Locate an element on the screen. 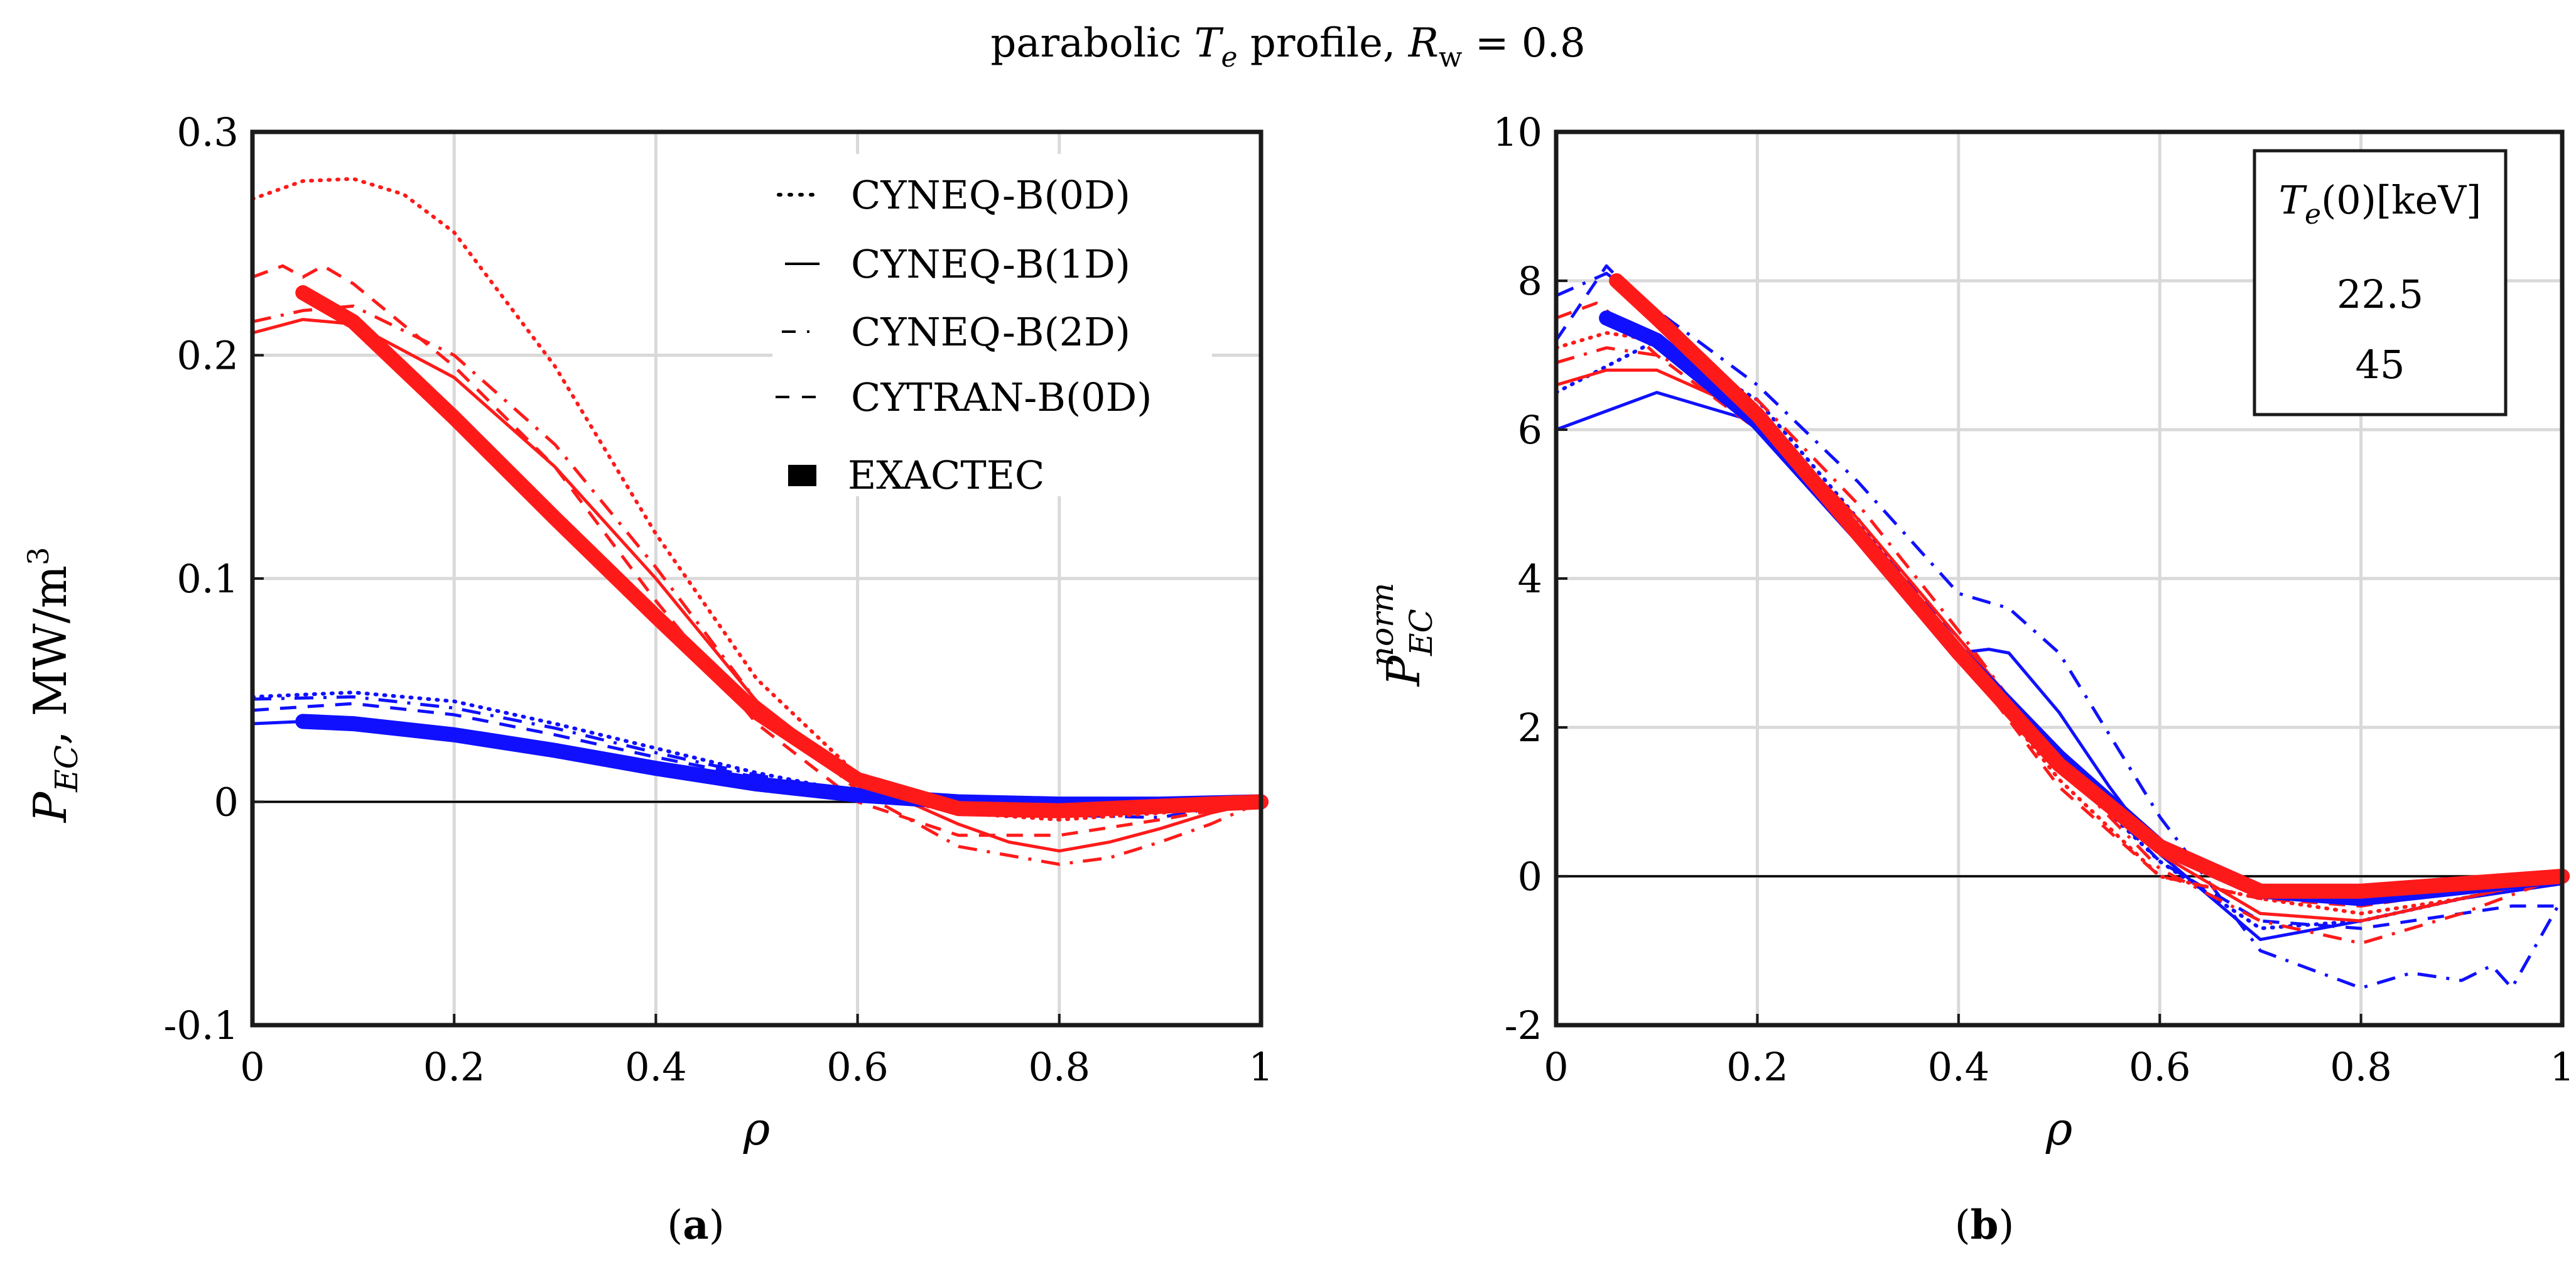 The image size is (2576, 1272). legend-item: EXACTEC is located at coordinates (946, 475).